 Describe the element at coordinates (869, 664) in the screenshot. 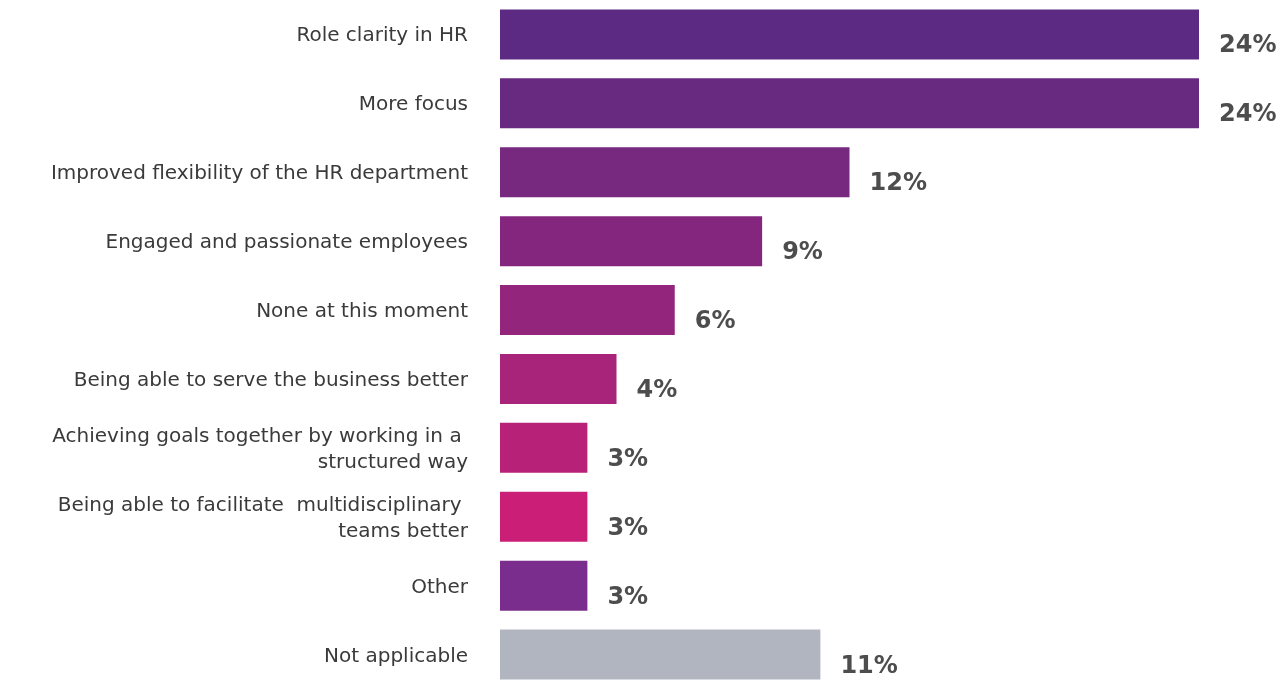

I see `data-label: 11%` at that location.